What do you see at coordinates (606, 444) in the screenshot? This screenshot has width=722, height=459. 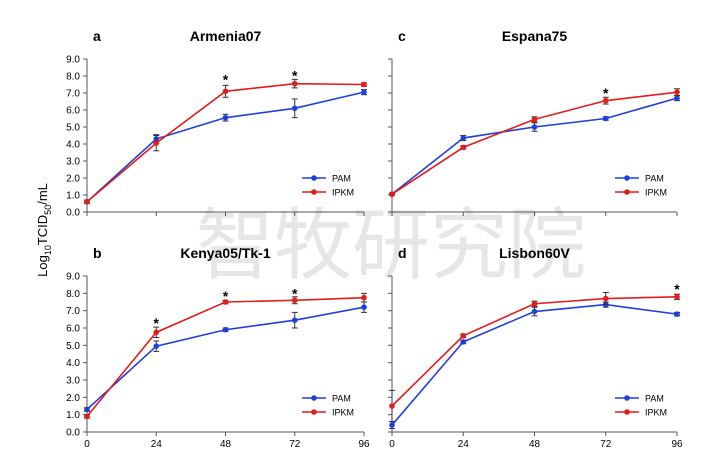 I see `x-tick-label: 72` at bounding box center [606, 444].